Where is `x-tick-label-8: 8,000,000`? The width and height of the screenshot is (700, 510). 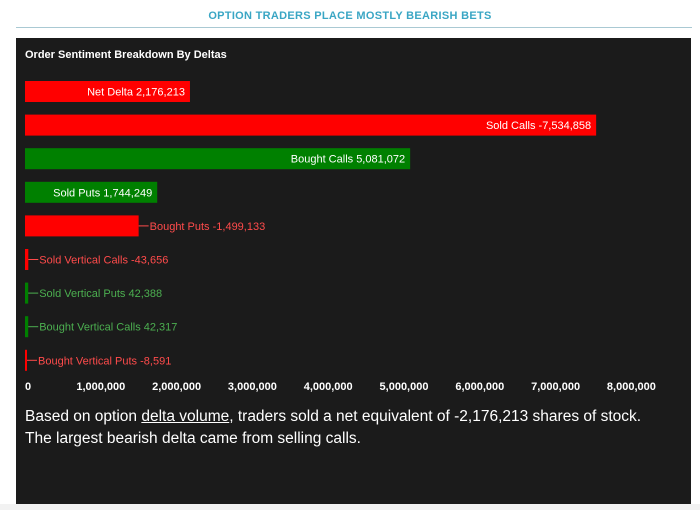 x-tick-label-8: 8,000,000 is located at coordinates (631, 387).